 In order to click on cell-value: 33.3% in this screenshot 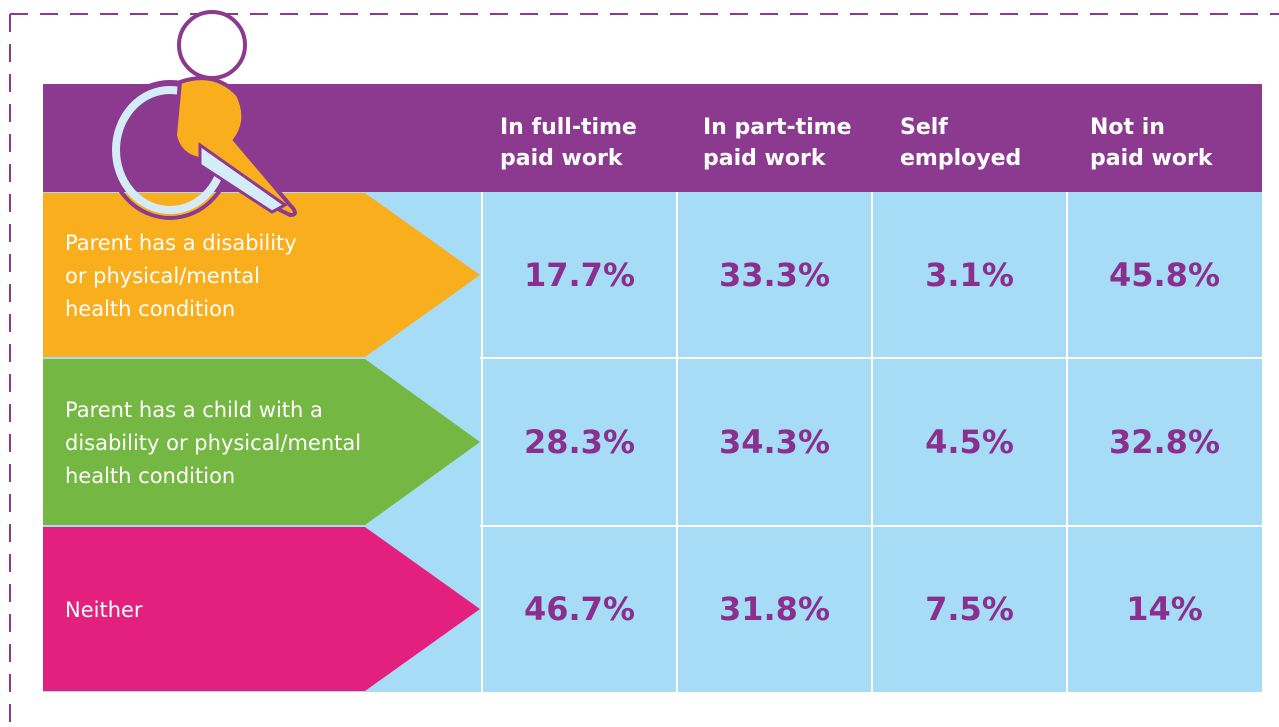, I will do `click(774, 275)`.